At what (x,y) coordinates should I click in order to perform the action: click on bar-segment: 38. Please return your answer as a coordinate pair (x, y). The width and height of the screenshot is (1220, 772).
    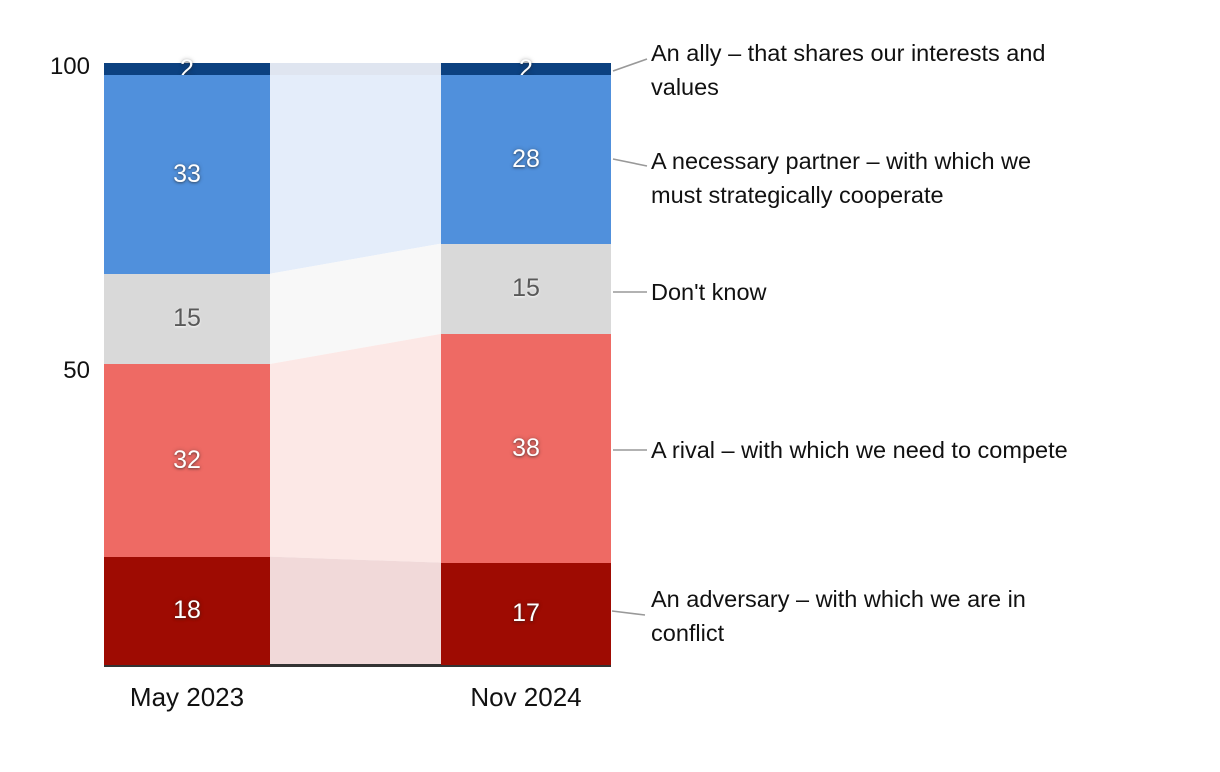
    Looking at the image, I should click on (526, 448).